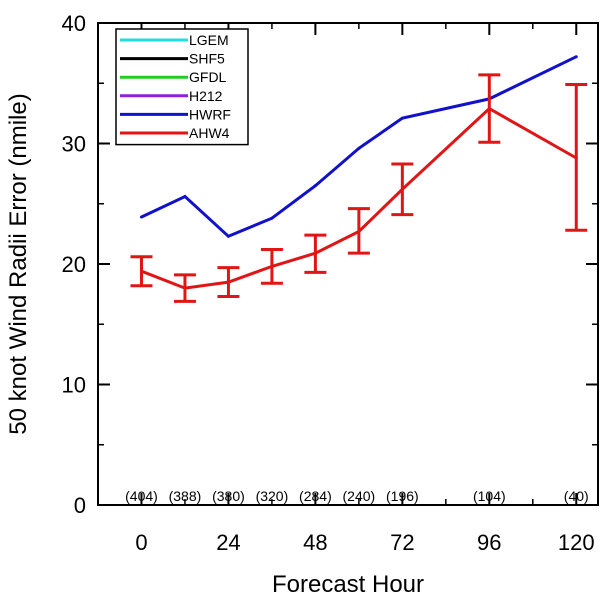 The width and height of the screenshot is (611, 600). Describe the element at coordinates (74, 385) in the screenshot. I see `y-tick-label: 10` at that location.